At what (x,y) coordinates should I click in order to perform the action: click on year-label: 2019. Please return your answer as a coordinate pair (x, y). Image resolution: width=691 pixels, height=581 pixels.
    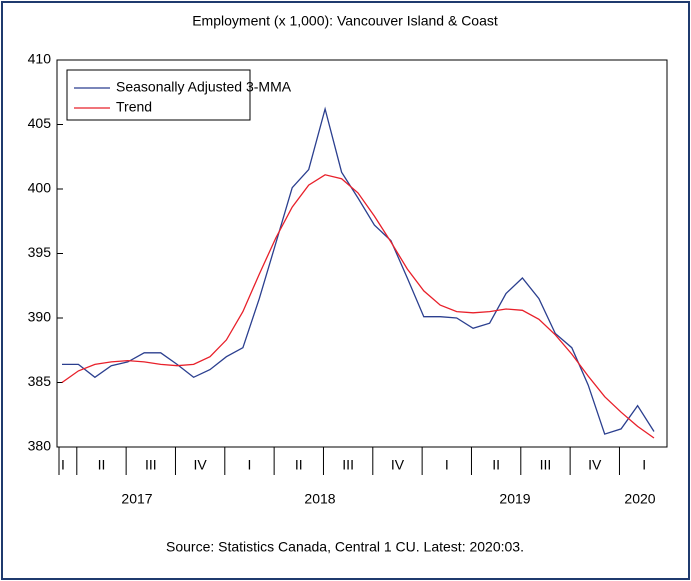
    Looking at the image, I should click on (514, 499).